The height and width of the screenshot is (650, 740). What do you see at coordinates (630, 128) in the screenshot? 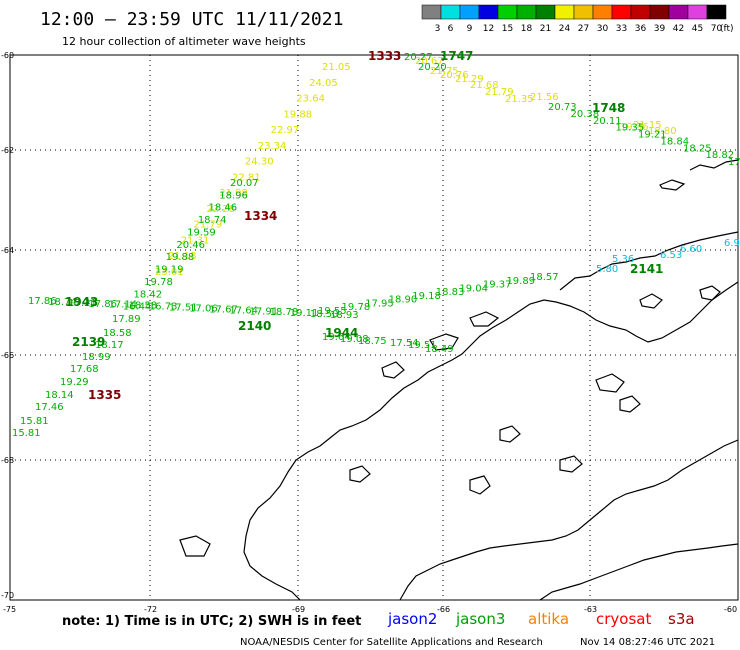
I see `wave-value: 19.35` at bounding box center [630, 128].